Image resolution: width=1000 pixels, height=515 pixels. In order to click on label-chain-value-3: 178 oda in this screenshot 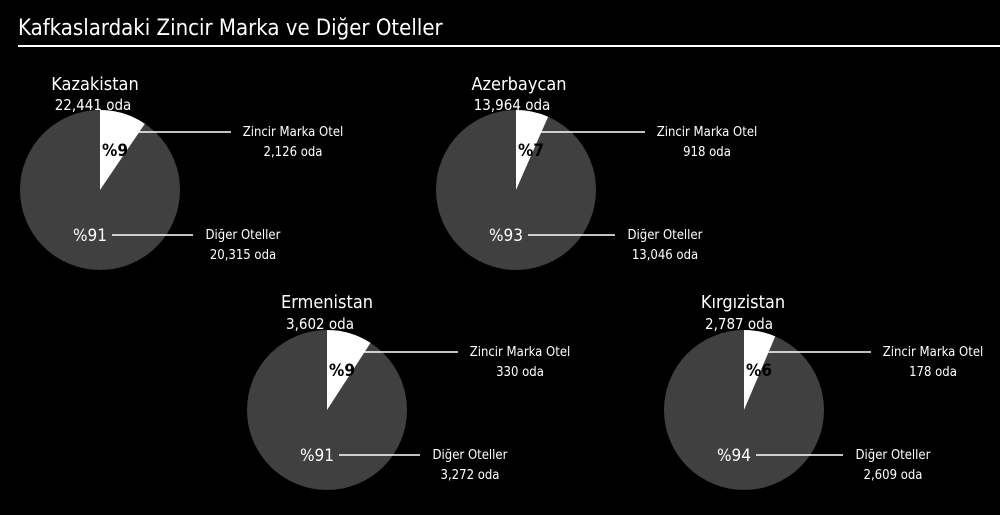, I will do `click(933, 372)`.